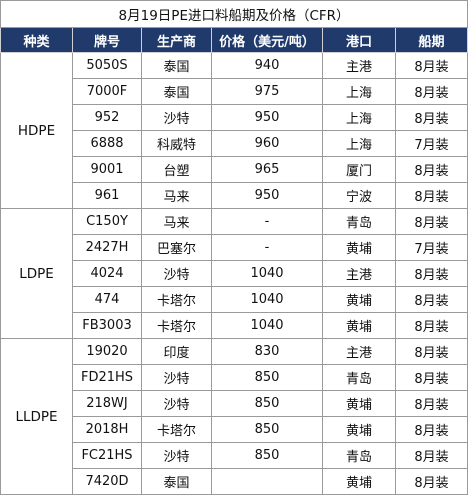 Image resolution: width=468 pixels, height=495 pixels. I want to click on category-cell: LDPE, so click(36, 273).